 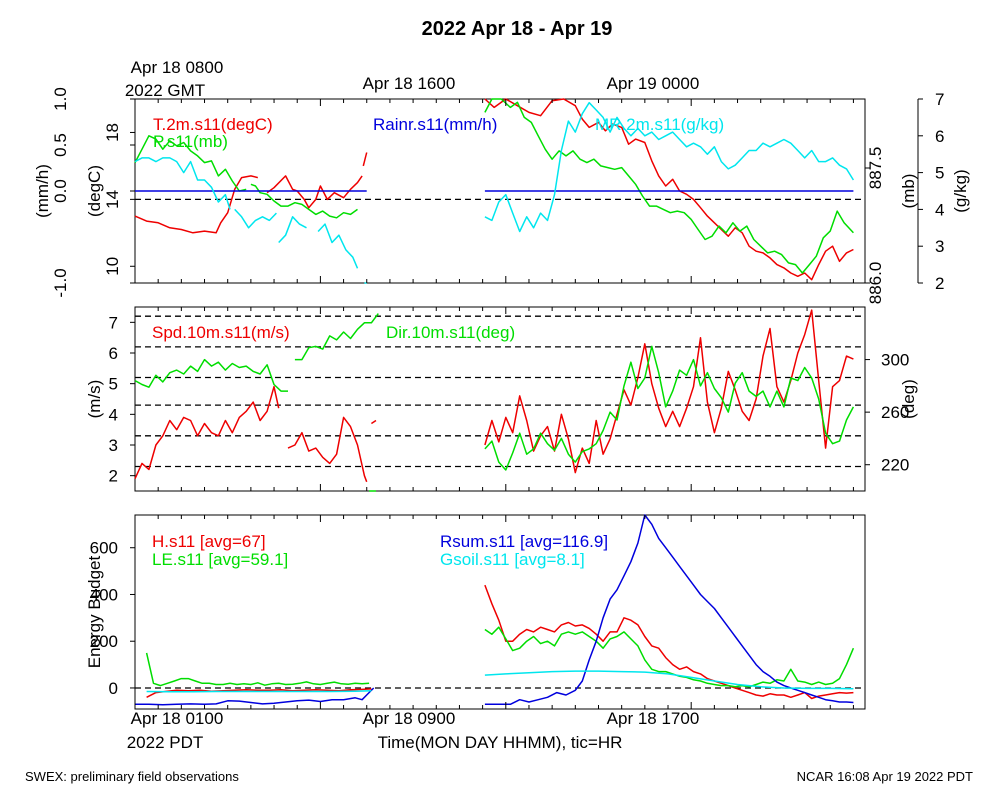 I want to click on y-tick-label: 0.0, so click(x=60, y=191).